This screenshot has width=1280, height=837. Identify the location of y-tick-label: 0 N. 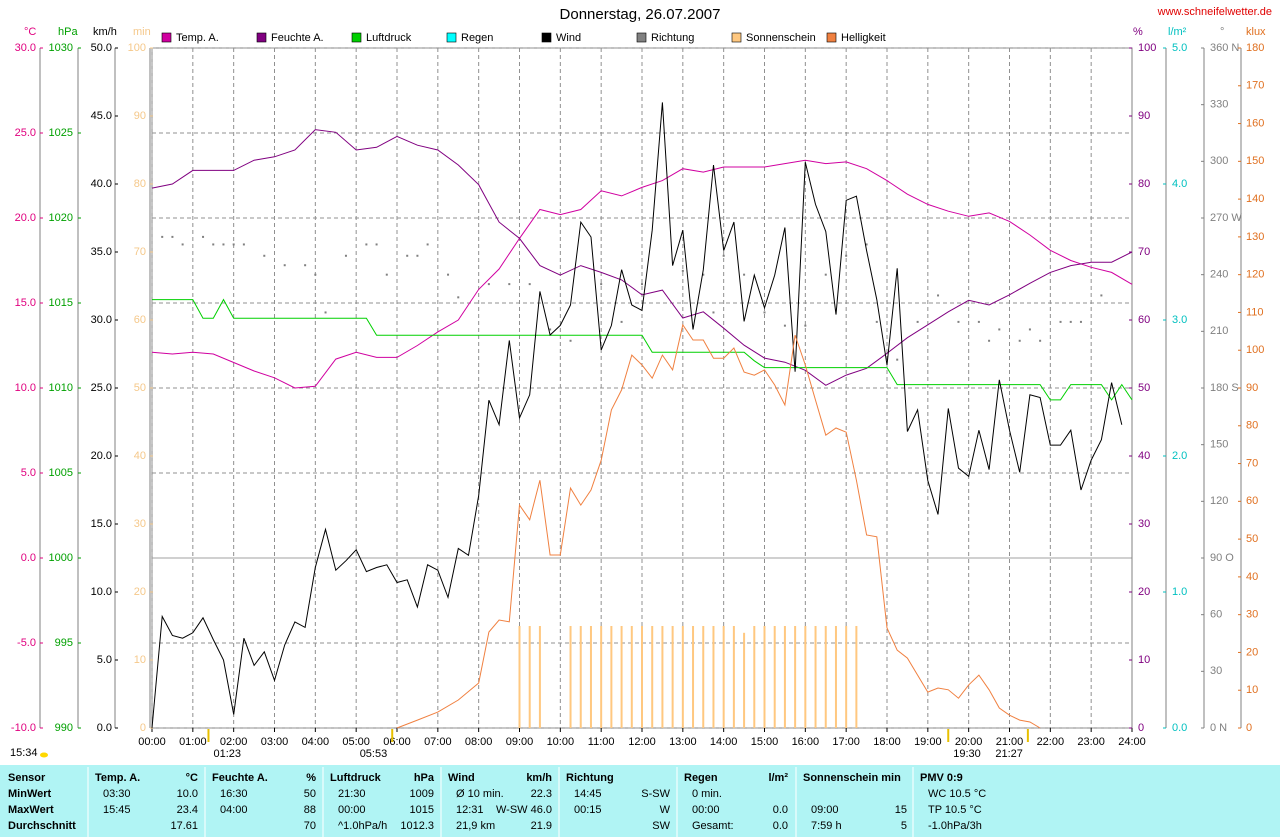
(1218, 728).